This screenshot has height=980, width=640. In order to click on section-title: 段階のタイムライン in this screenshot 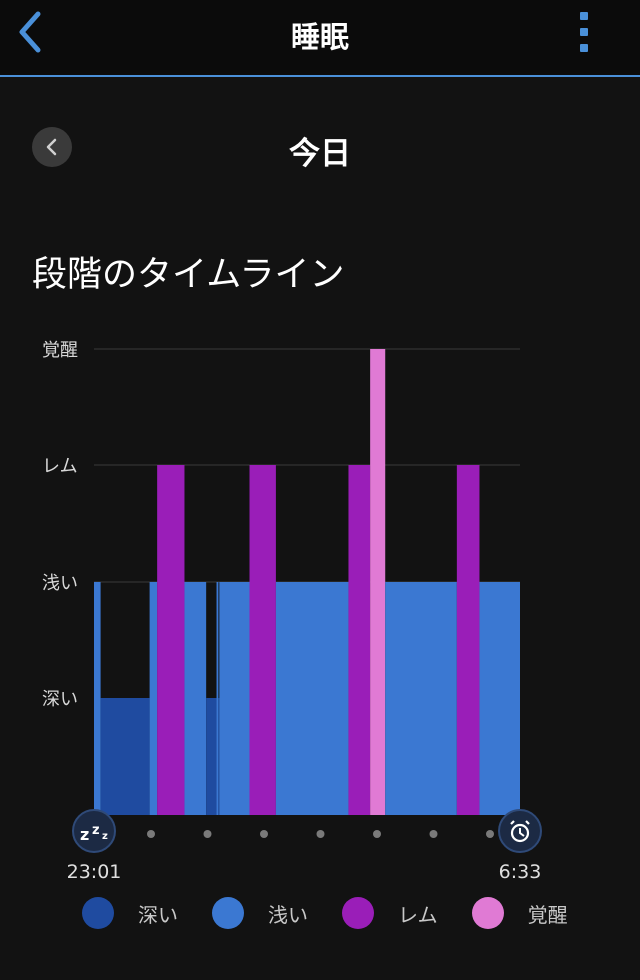, I will do `click(188, 275)`.